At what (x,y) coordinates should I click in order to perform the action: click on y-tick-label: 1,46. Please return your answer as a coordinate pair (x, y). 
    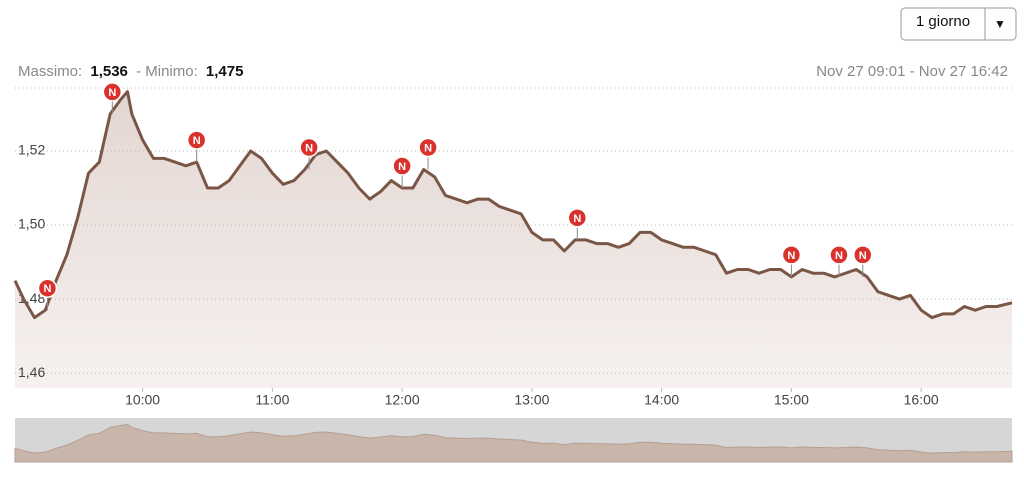
    Looking at the image, I should click on (31, 372).